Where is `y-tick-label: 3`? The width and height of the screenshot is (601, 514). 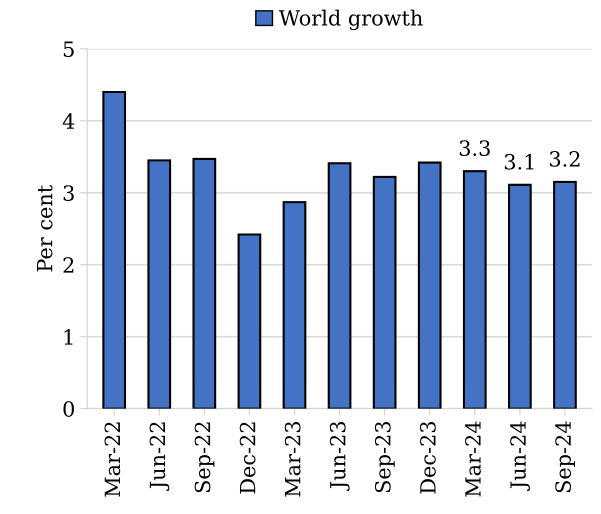
y-tick-label: 3 is located at coordinates (69, 193).